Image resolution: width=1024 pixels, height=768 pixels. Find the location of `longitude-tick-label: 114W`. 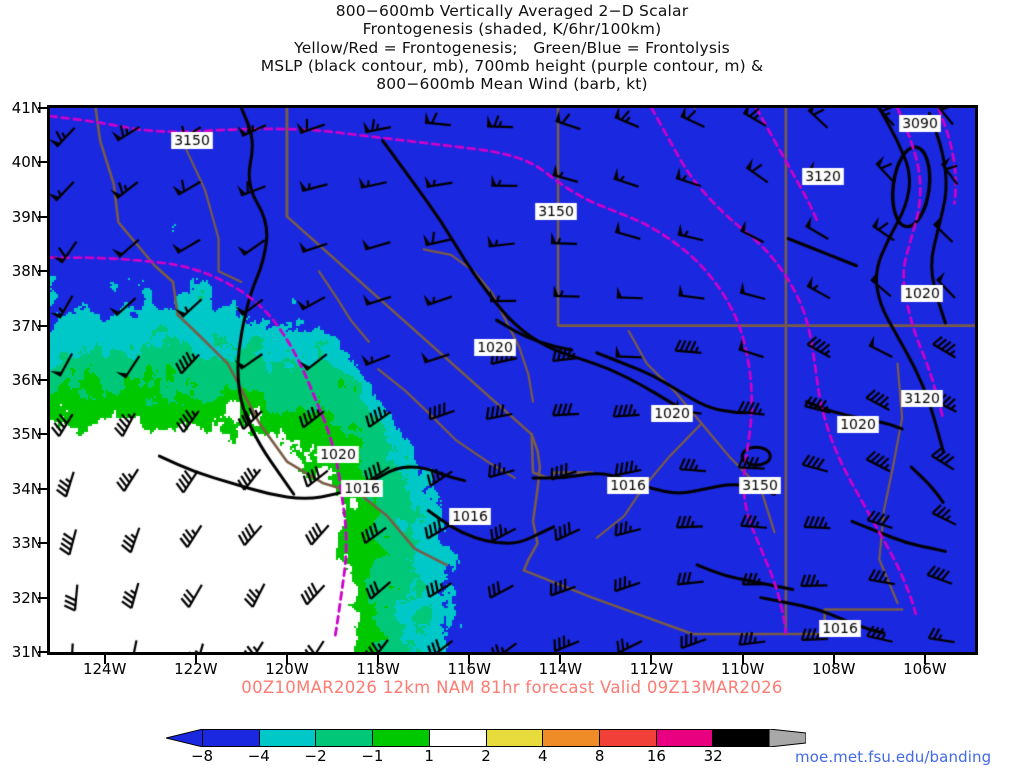

longitude-tick-label: 114W is located at coordinates (560, 669).